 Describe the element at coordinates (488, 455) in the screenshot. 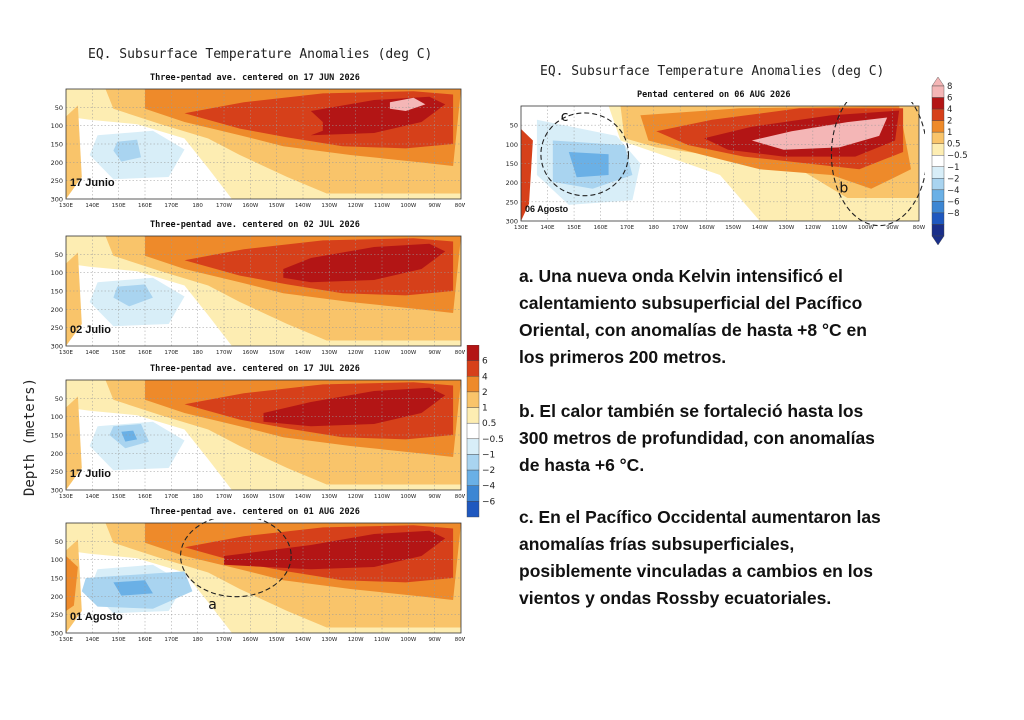

I see `colorbar-label: −1` at that location.